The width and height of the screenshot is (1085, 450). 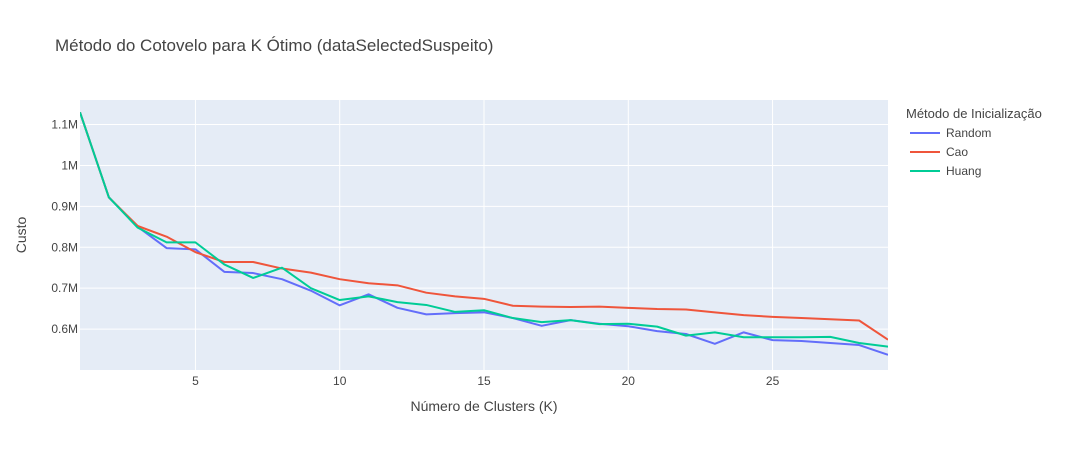 What do you see at coordinates (69, 165) in the screenshot?
I see `y-tick-label: 1M` at bounding box center [69, 165].